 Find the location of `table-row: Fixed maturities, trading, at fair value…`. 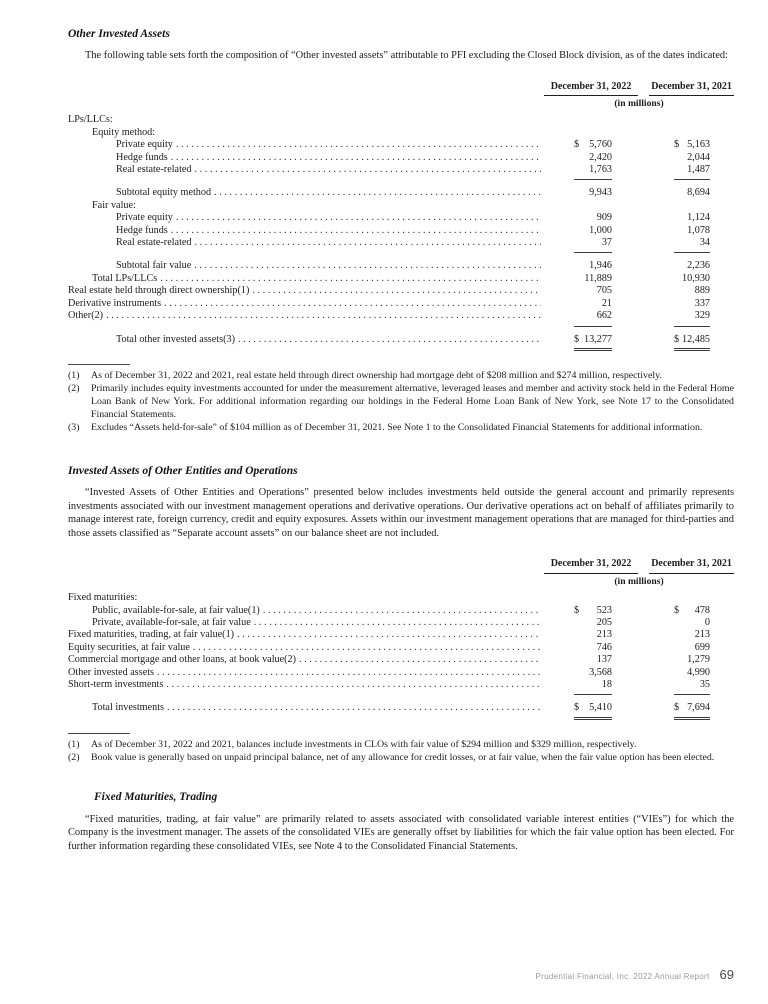

table-row: Fixed maturities, trading, at fair value… is located at coordinates (401, 635).